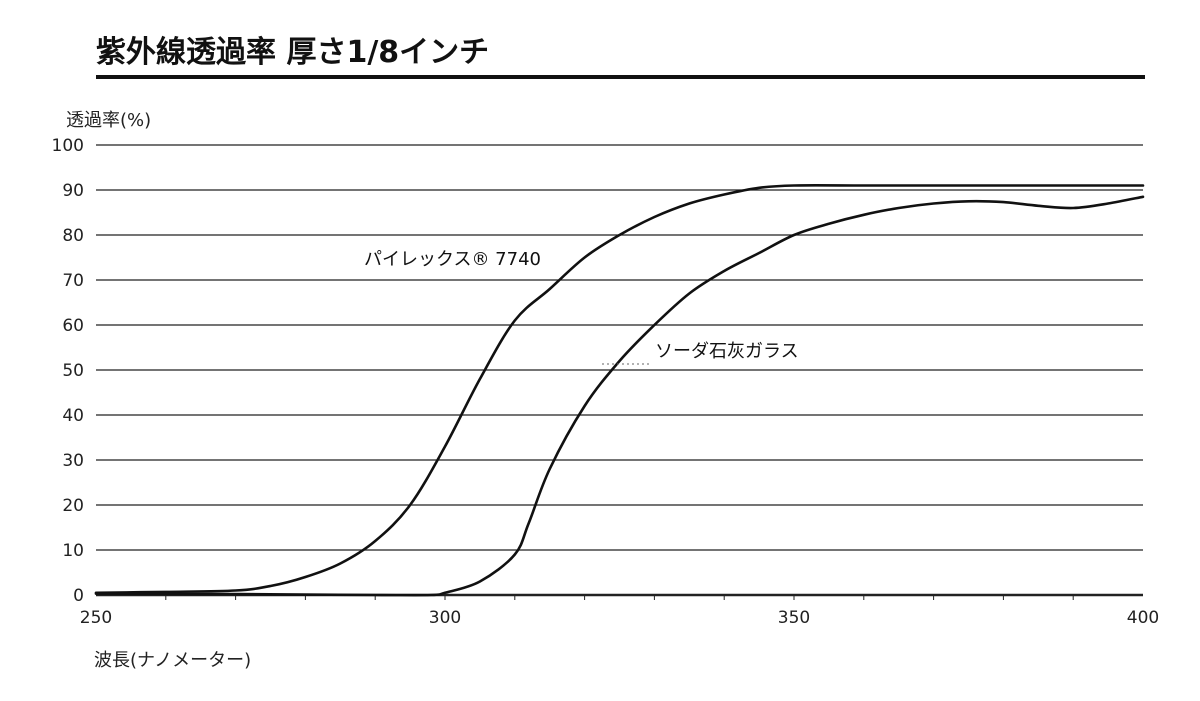  I want to click on series-label-soda-lime: ソーダ石灰ガラス, so click(727, 351).